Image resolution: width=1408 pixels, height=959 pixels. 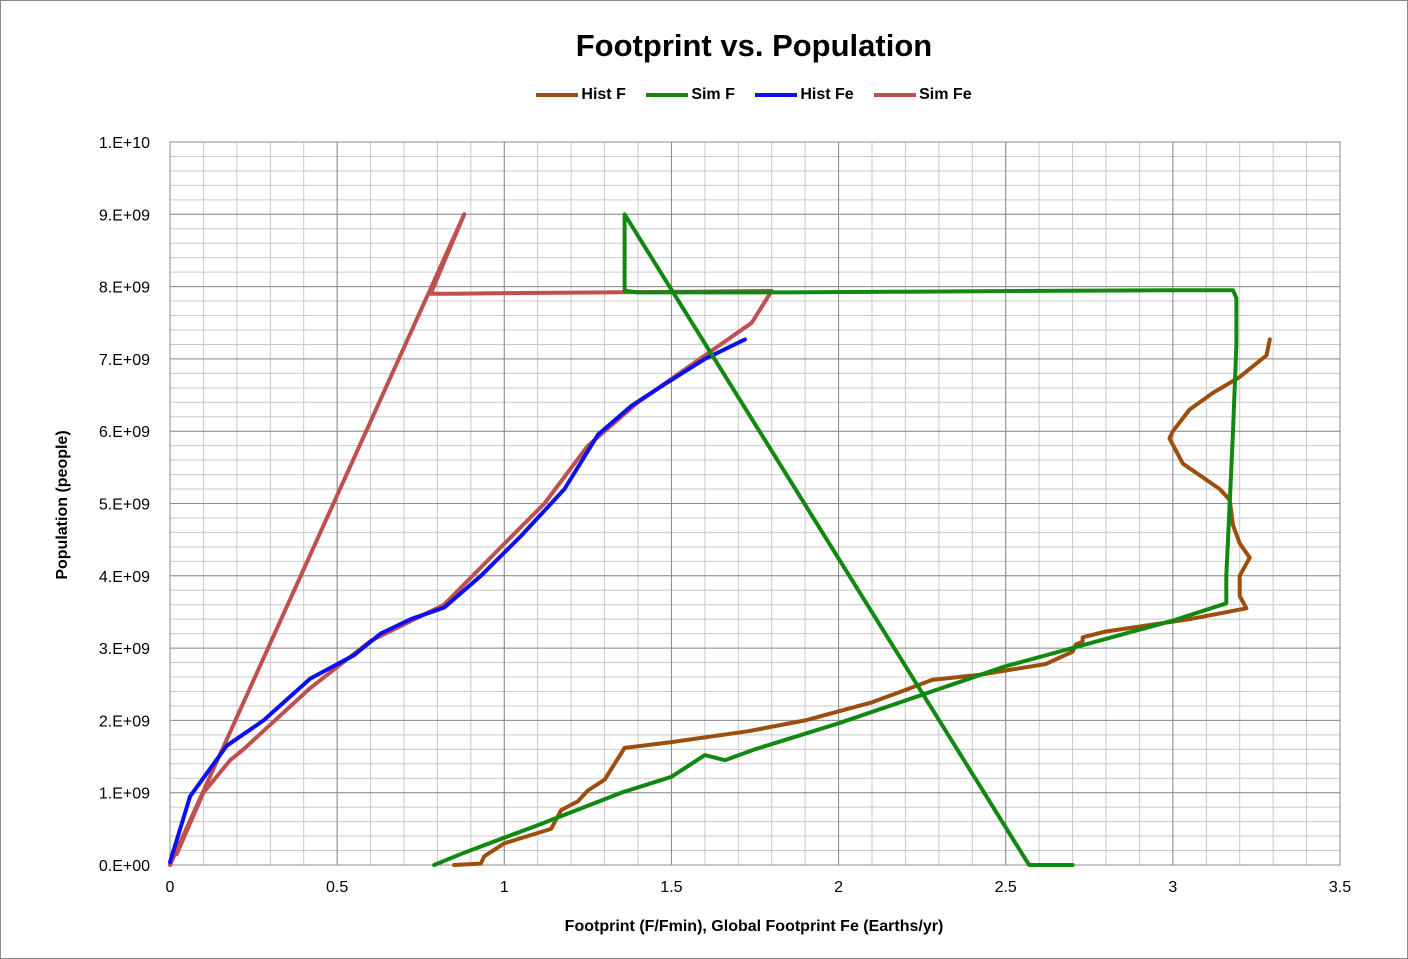 I want to click on y-axis-title: Population (people), so click(x=62, y=504).